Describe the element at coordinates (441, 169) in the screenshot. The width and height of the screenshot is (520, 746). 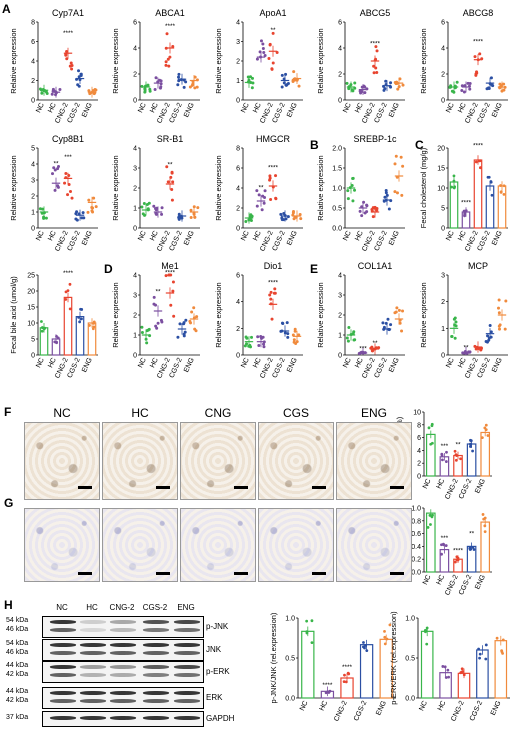
I see `y-tick-label: 15` at that location.